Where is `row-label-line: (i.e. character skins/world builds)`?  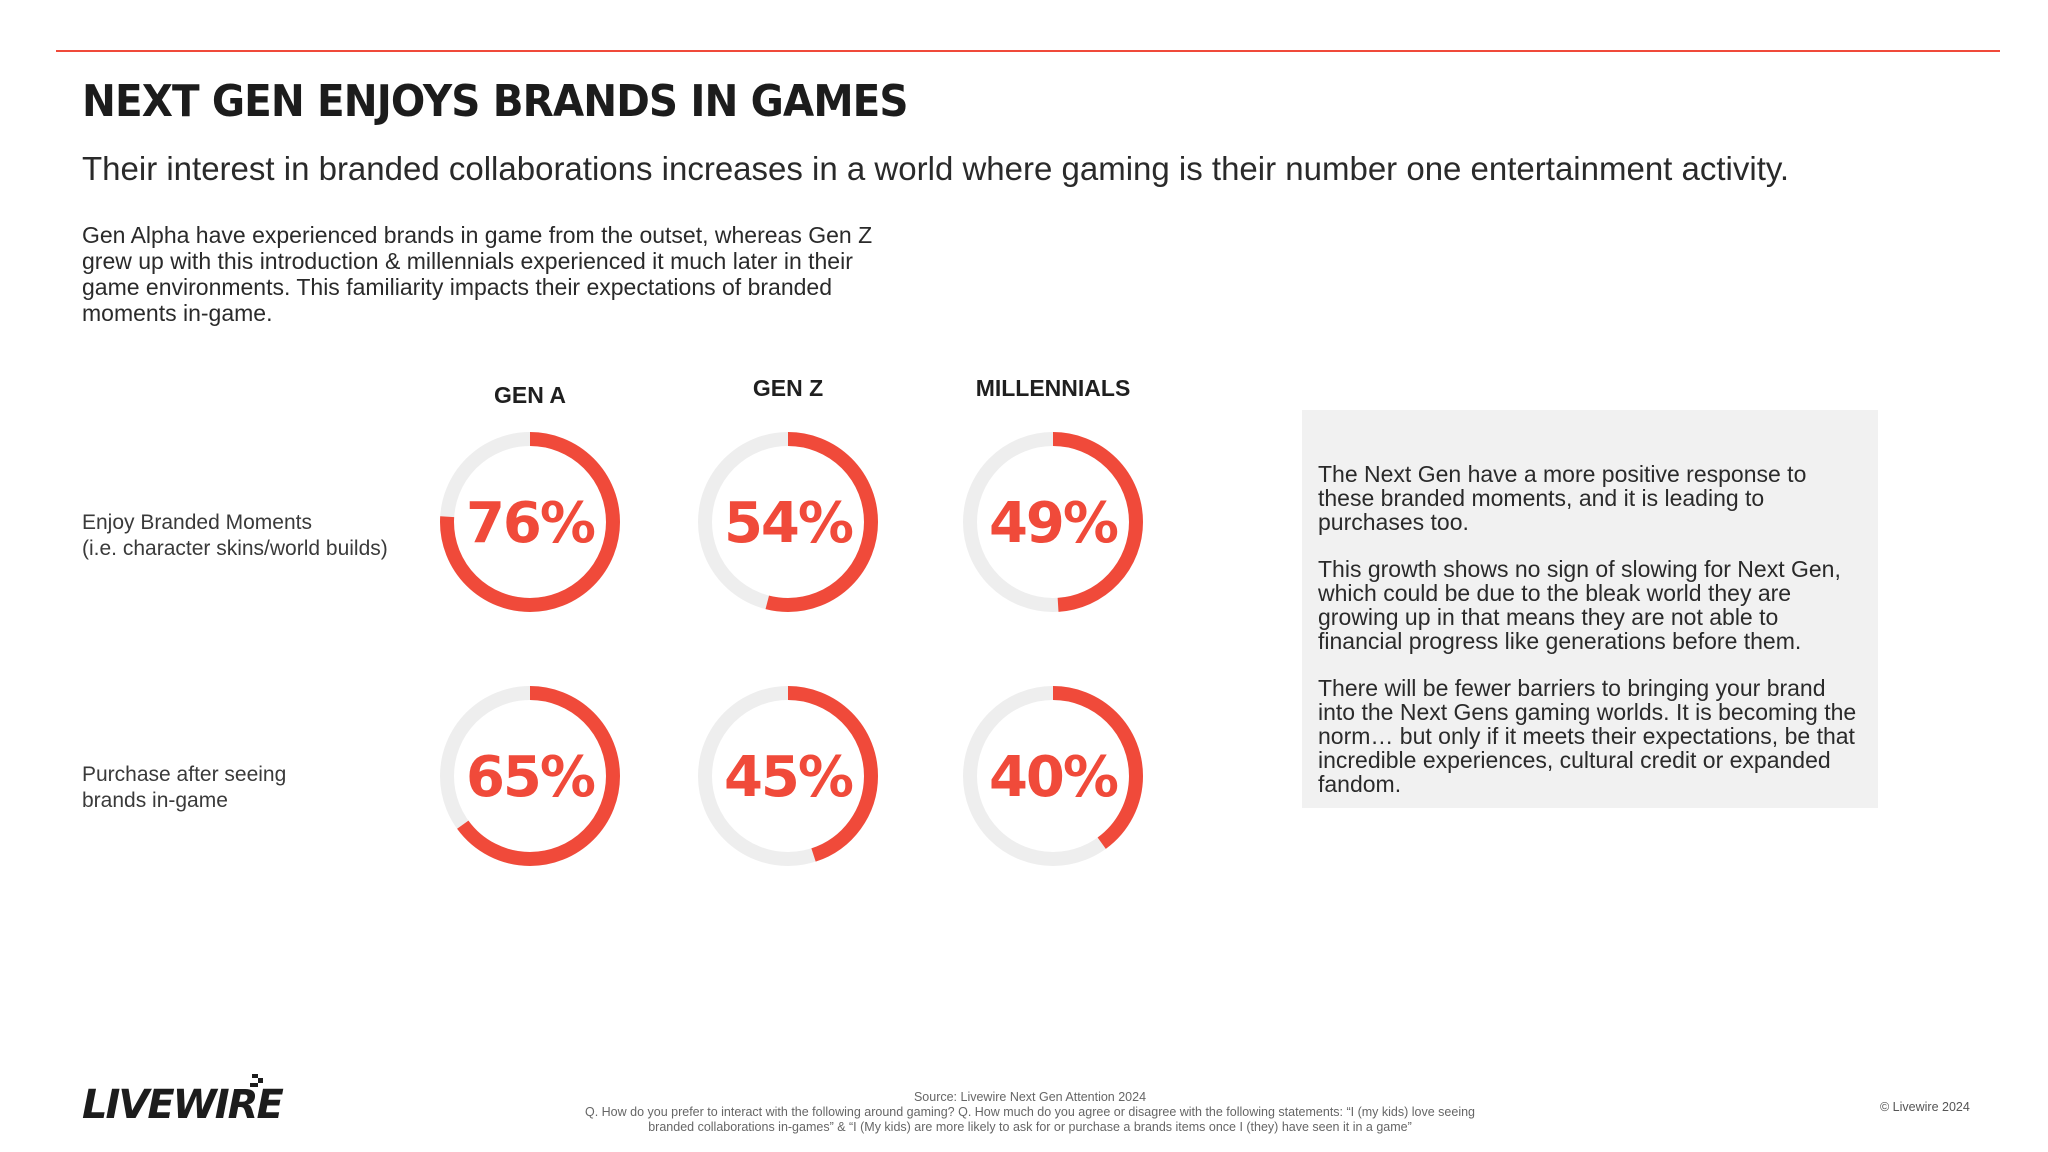
row-label-line: (i.e. character skins/world builds) is located at coordinates (235, 548).